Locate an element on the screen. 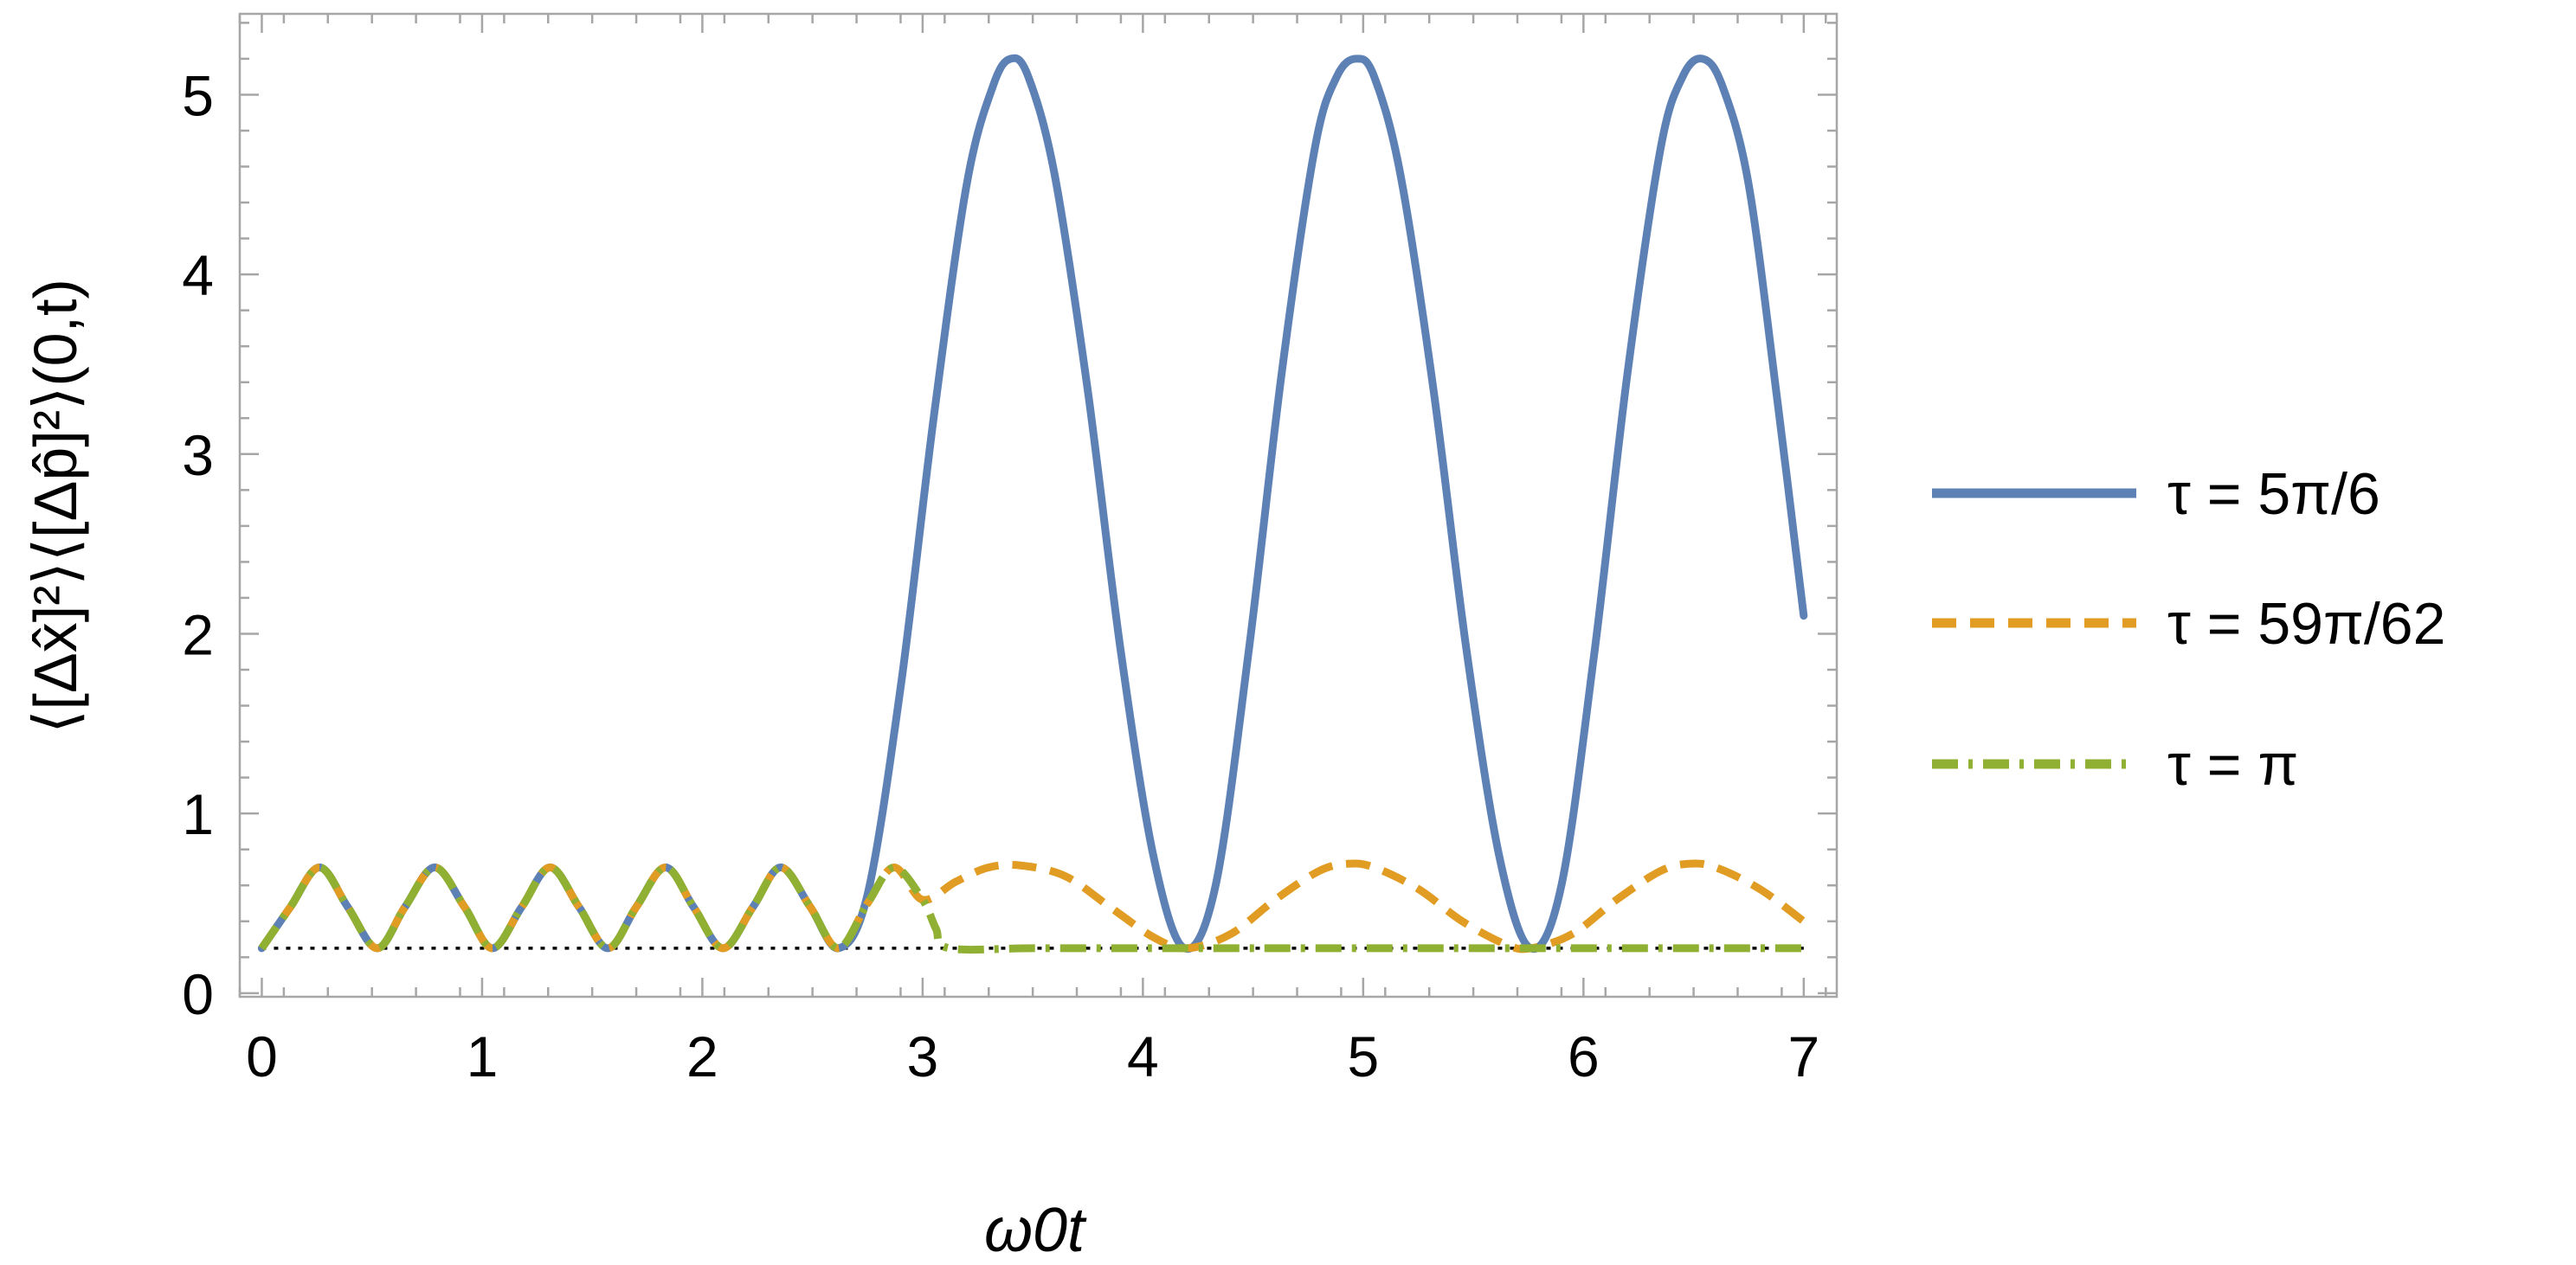  x-tick-label: 0 is located at coordinates (262, 1056).